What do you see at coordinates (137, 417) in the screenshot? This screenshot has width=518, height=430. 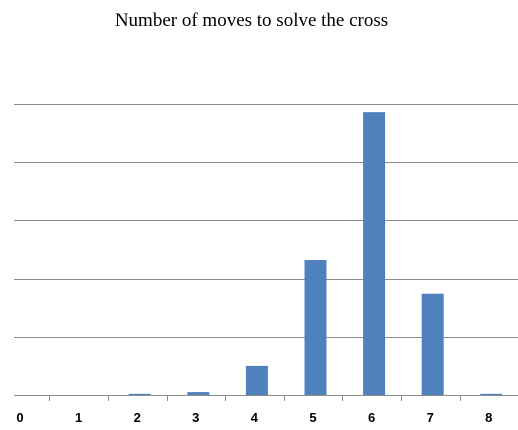 I see `x-tick-label-2: 2` at bounding box center [137, 417].